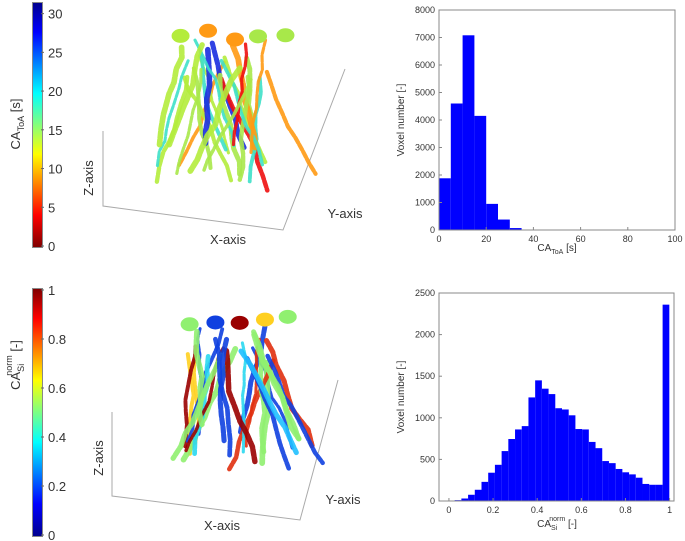  Describe the element at coordinates (57, 339) in the screenshot. I see `colorbar-tick-label: 0.8` at that location.